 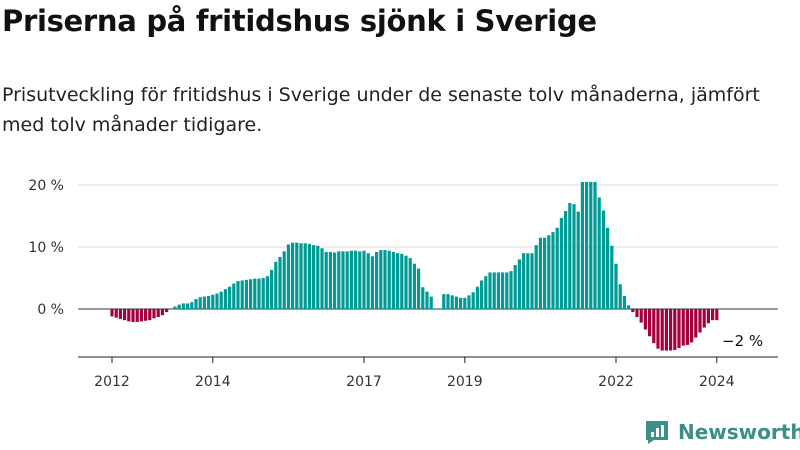 What do you see at coordinates (299, 21) in the screenshot?
I see `chart-title: Priserna på fritidshus sjönk i Sverige` at bounding box center [299, 21].